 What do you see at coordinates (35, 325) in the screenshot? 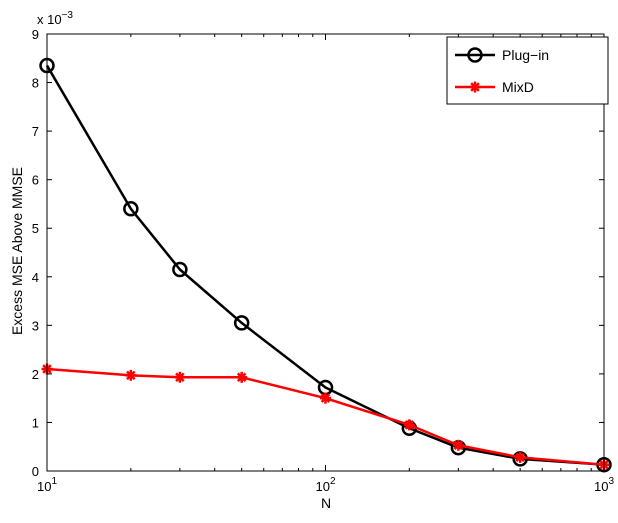
I see `y-tick-label: 3` at bounding box center [35, 325].